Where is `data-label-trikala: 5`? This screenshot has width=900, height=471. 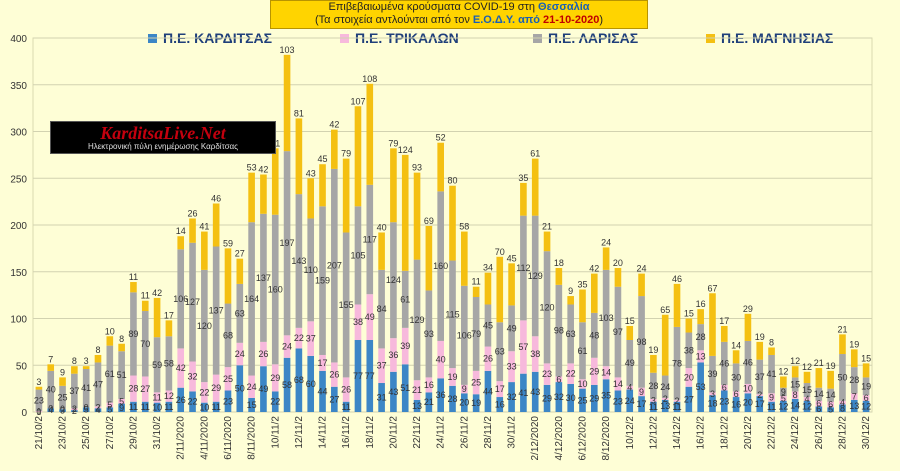 data-label-trikala: 5 is located at coordinates (121, 401).